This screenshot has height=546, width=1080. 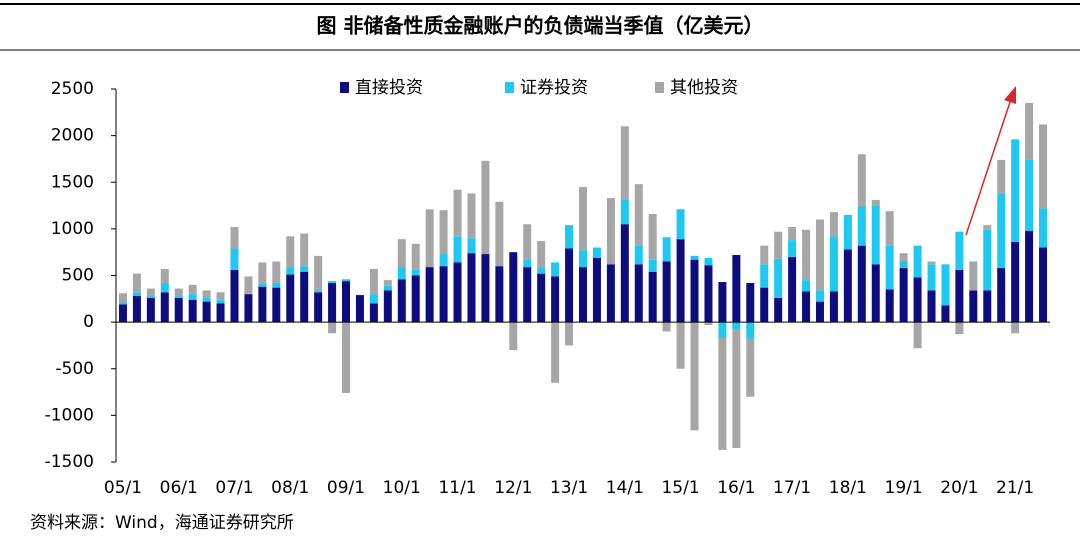 I want to click on x-tick-label: 19/1, so click(x=904, y=488).